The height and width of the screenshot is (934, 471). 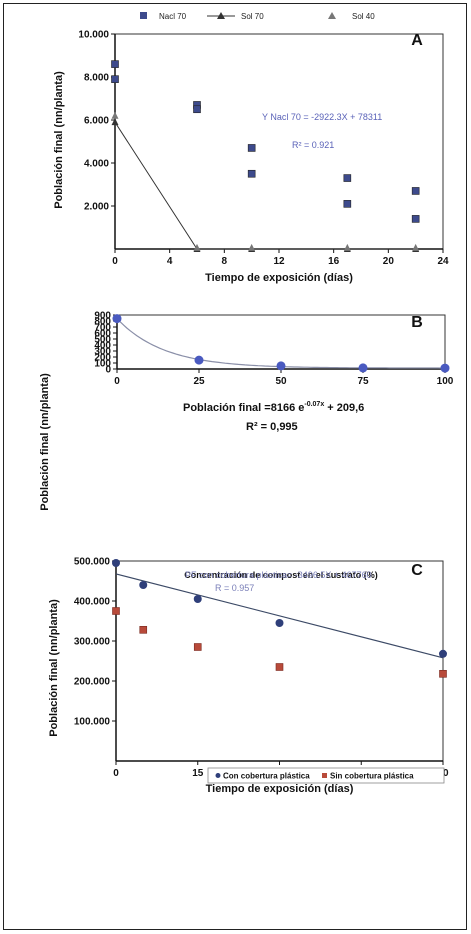 I want to click on x-tick-label-b: 100, so click(x=445, y=381).